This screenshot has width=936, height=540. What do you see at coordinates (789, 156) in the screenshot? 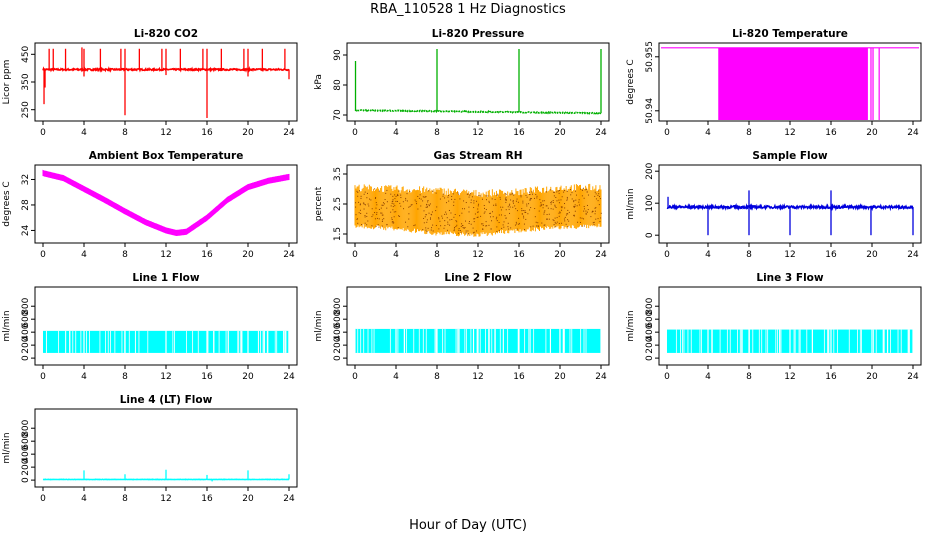
I see `panel-title: Sample Flow` at bounding box center [789, 156].